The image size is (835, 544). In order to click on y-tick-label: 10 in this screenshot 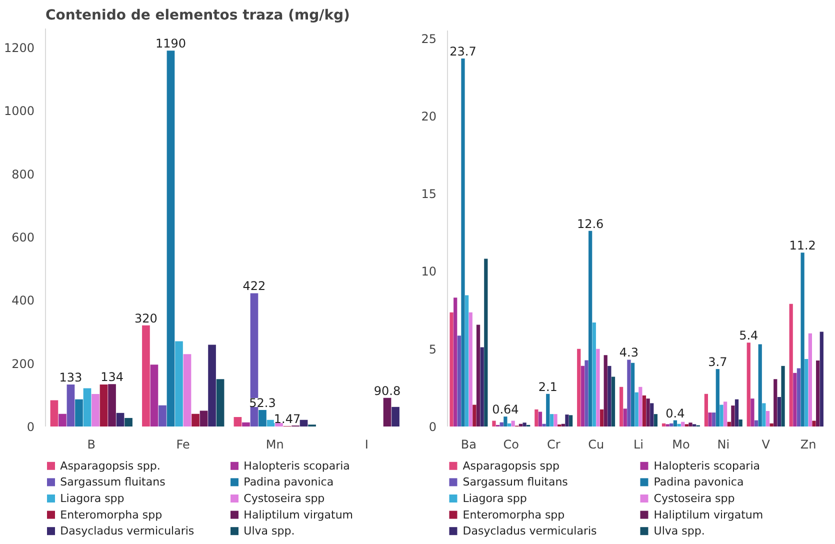, I will do `click(429, 271)`.